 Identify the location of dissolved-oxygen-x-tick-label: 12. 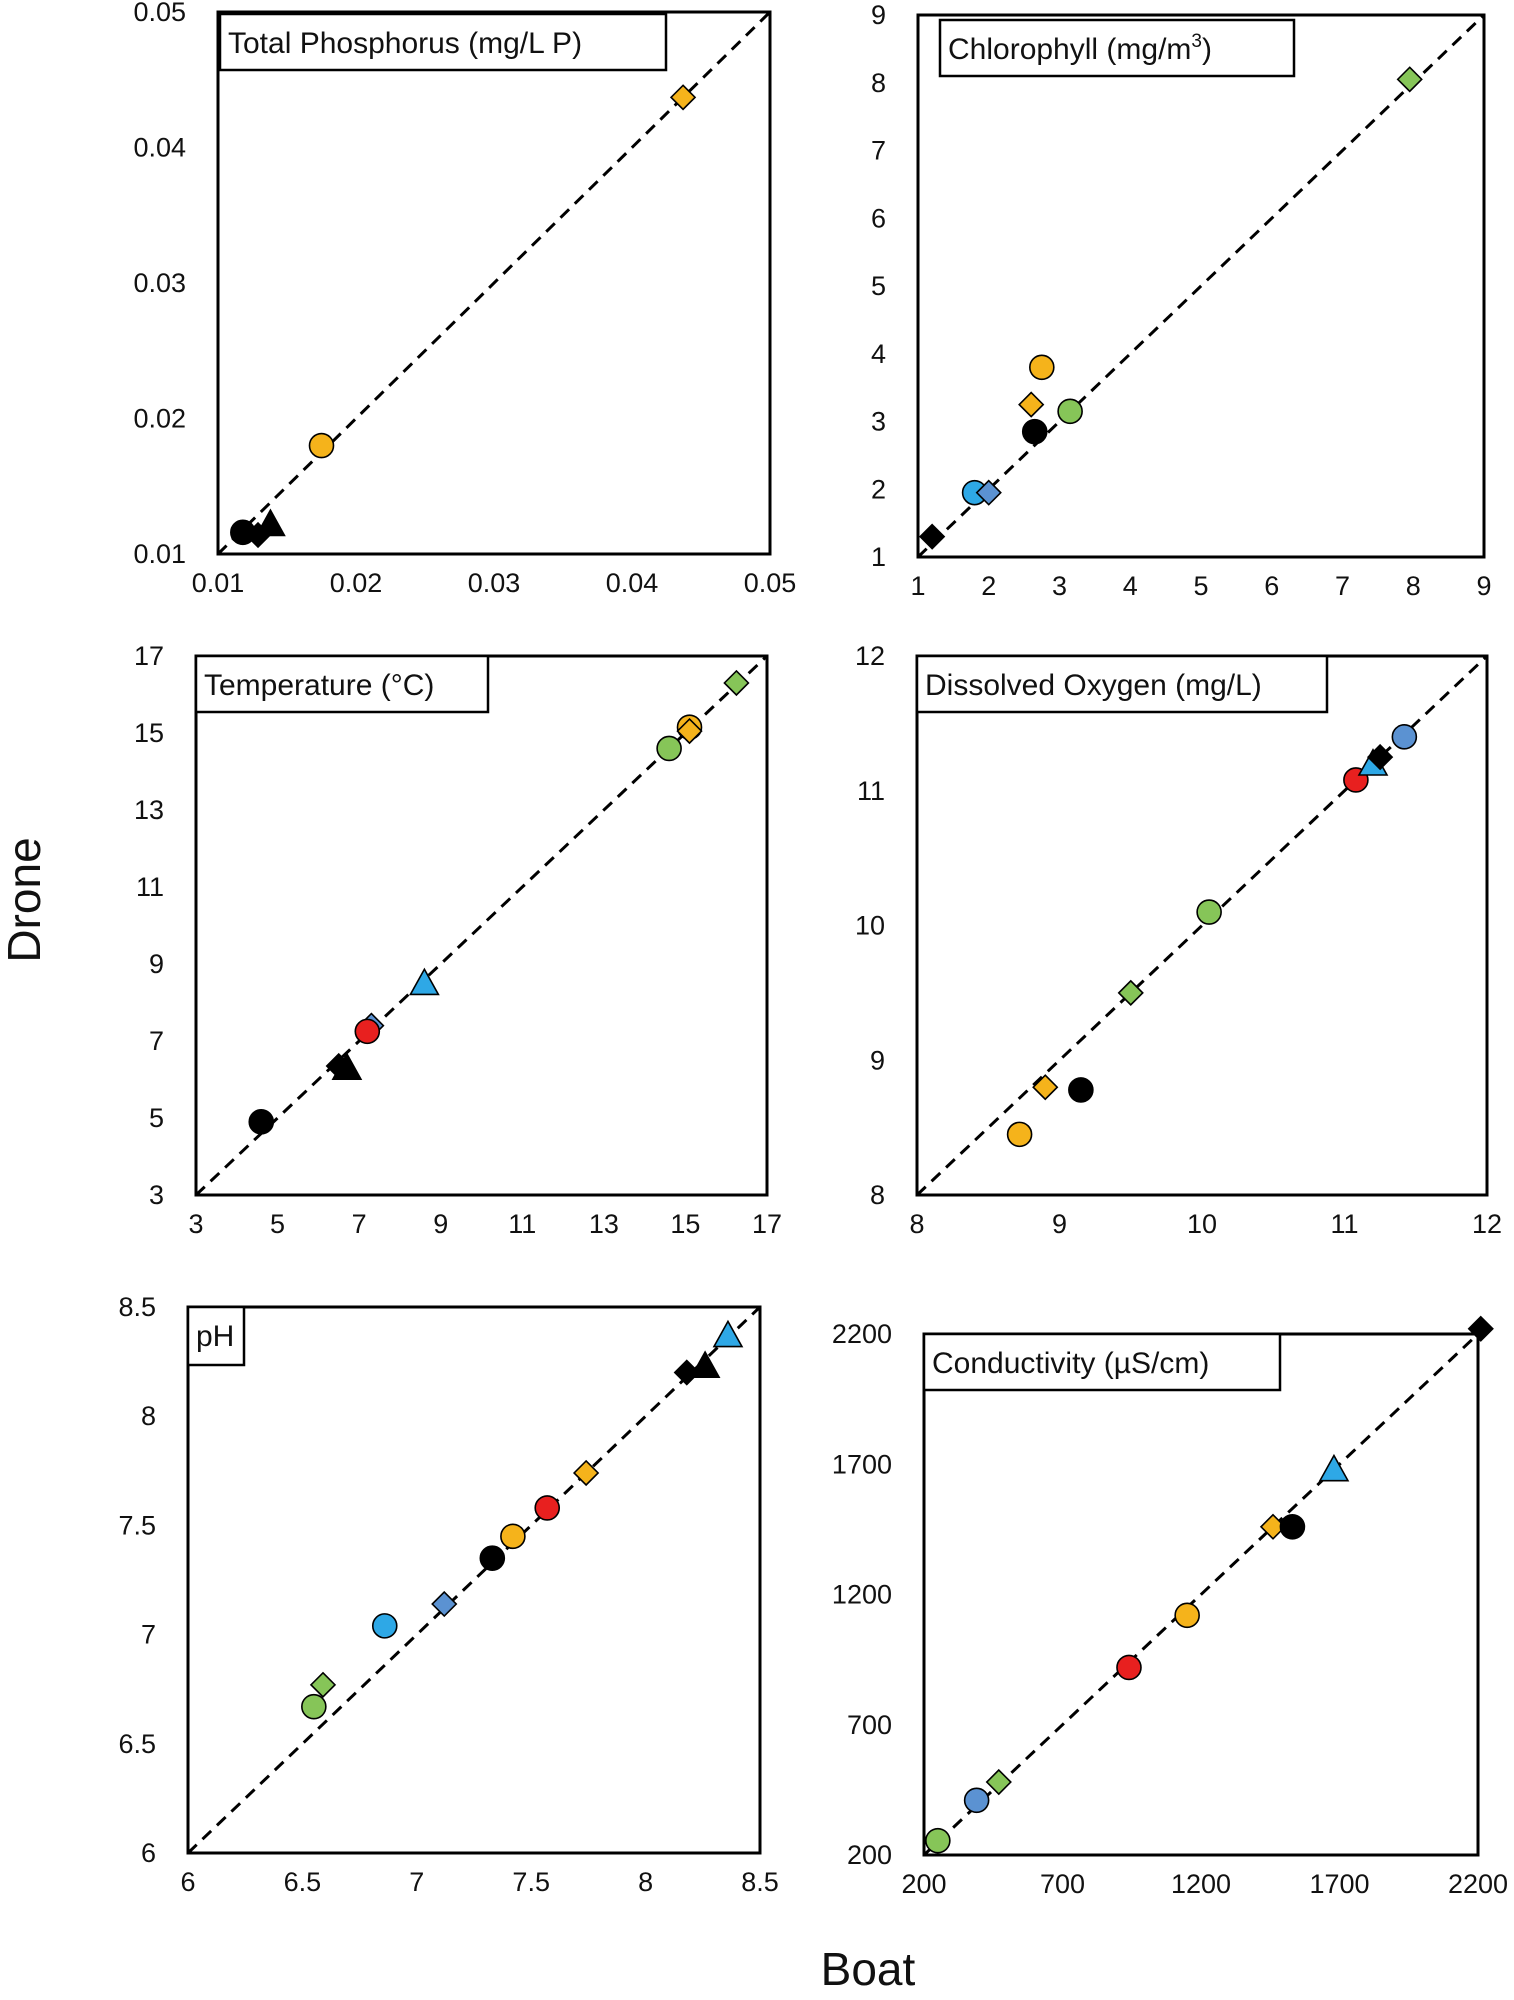
(1487, 1224).